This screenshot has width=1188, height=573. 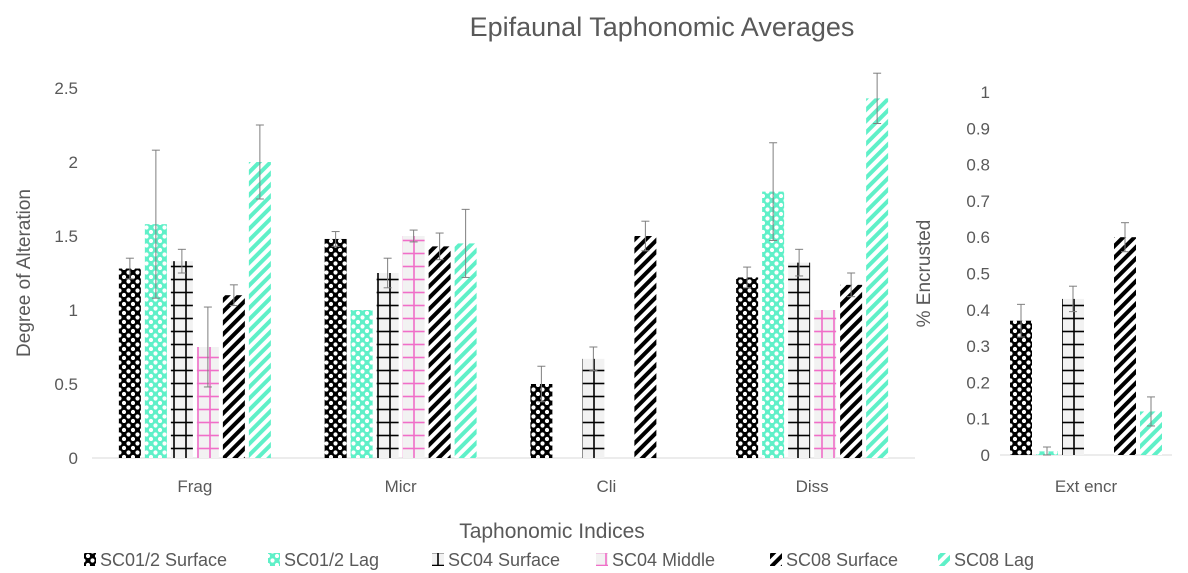 I want to click on error-bar-sc08-lag-diss, so click(x=877, y=98).